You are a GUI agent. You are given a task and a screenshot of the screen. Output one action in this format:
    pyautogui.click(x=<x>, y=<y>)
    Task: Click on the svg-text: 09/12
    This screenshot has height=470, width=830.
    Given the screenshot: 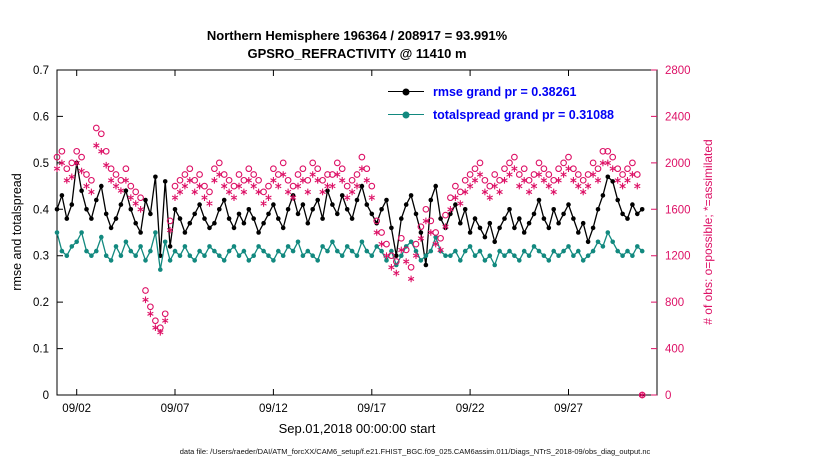 What is the action you would take?
    pyautogui.click(x=273, y=409)
    